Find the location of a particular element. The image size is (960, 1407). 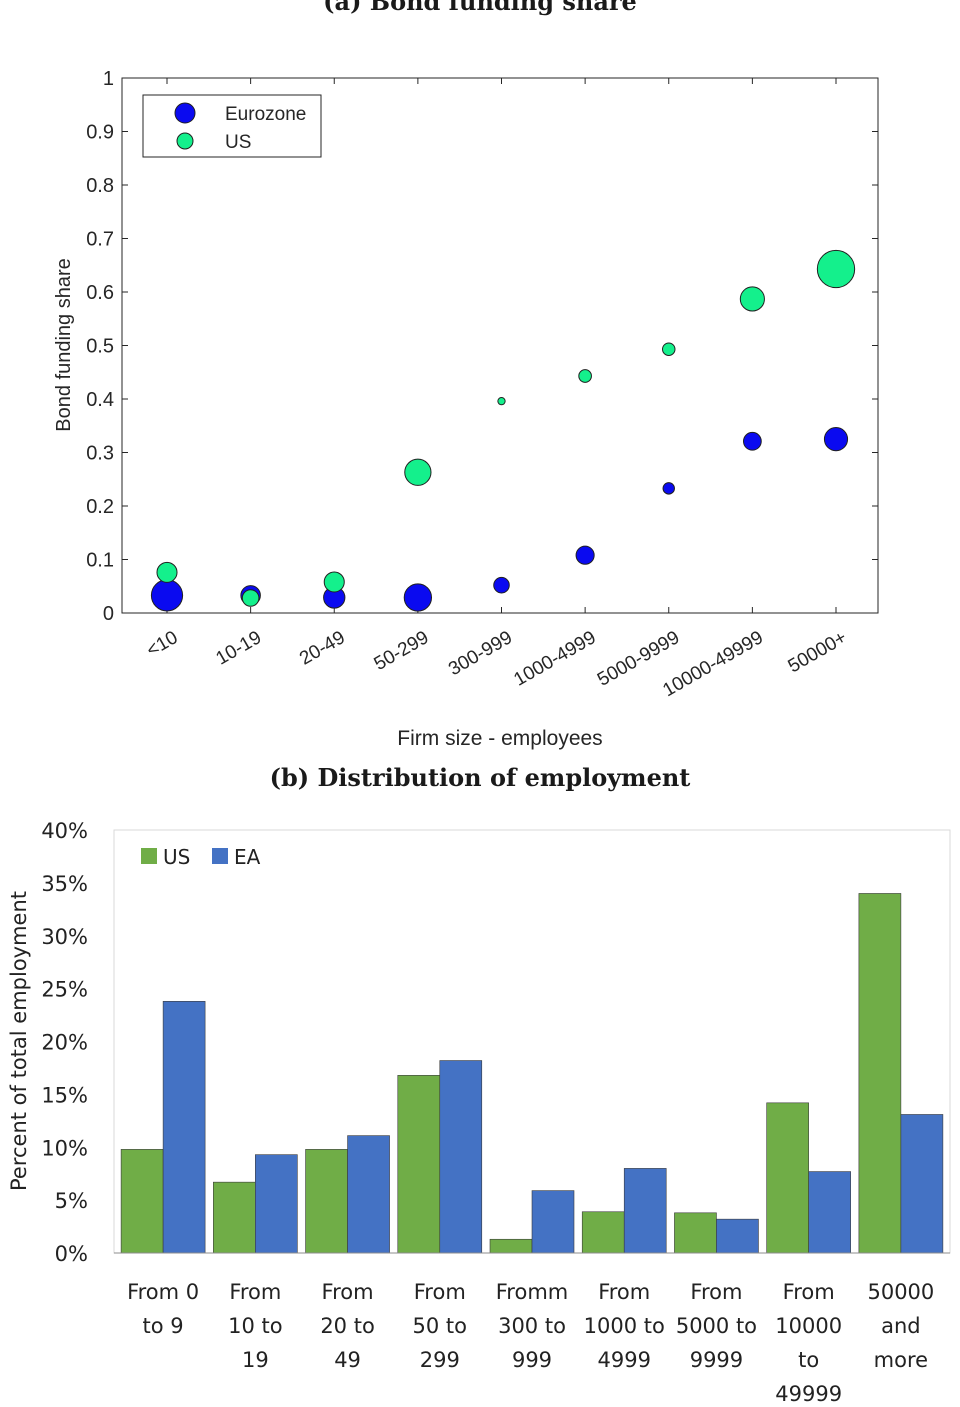

x-tick-label: Fromm is located at coordinates (532, 1292).